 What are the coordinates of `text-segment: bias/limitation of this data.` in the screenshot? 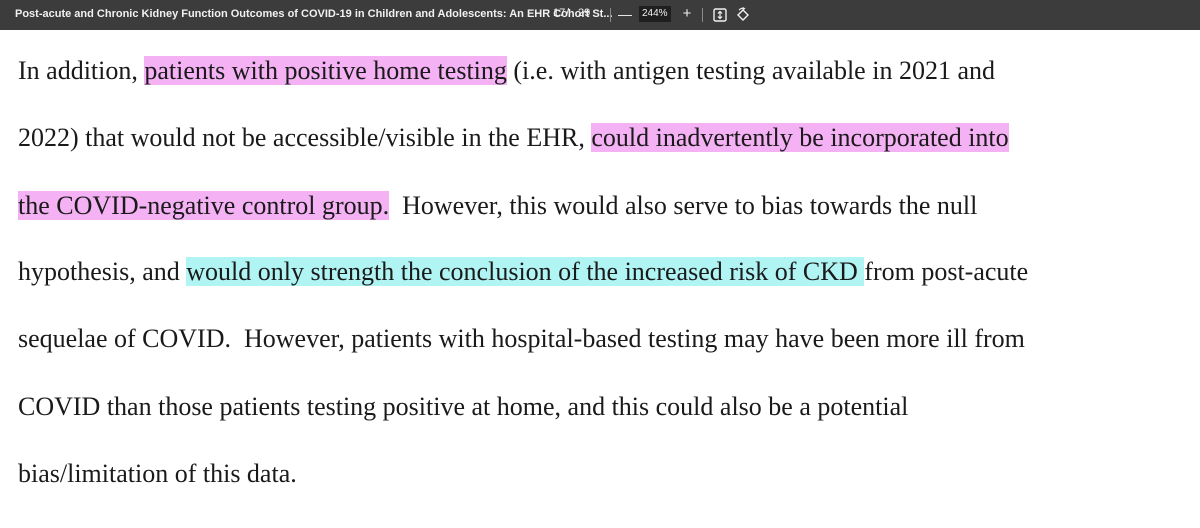 It's located at (157, 473).